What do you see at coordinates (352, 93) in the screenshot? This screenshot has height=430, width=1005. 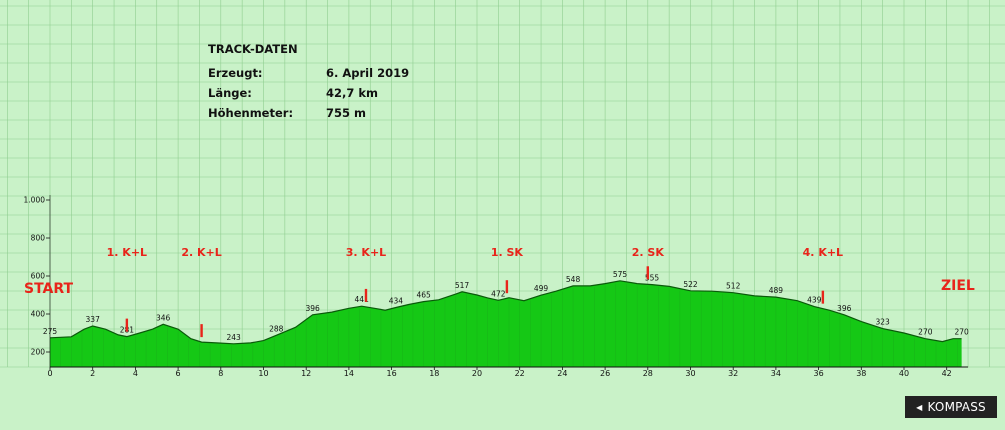 I see `length-value: 42,7 km` at bounding box center [352, 93].